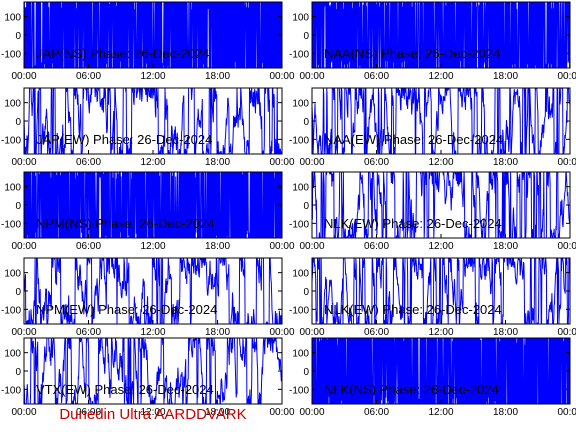  Describe the element at coordinates (413, 139) in the screenshot. I see `panel-label: NAA(EW) Phase: 26-Dec-2024` at that location.